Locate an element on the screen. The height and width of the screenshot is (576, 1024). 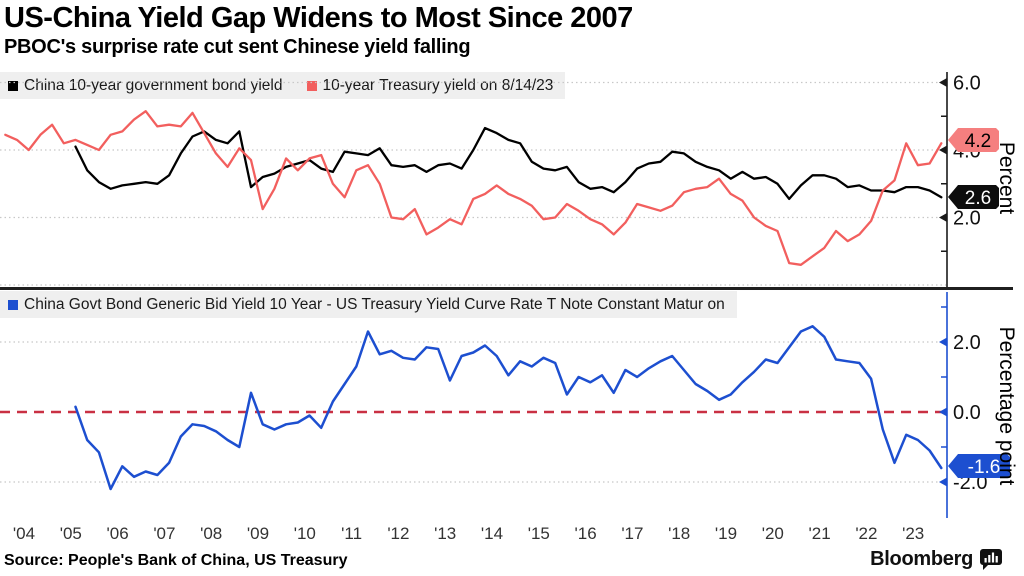
bottom-y-axis-title: Percentage point is located at coordinates (1006, 406).